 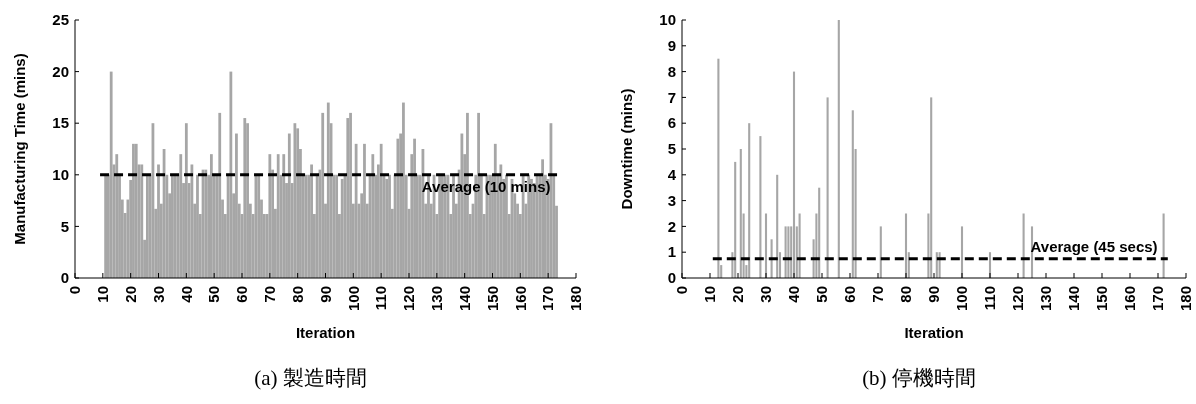 I want to click on text: (a) 製造時間, so click(x=310, y=378).